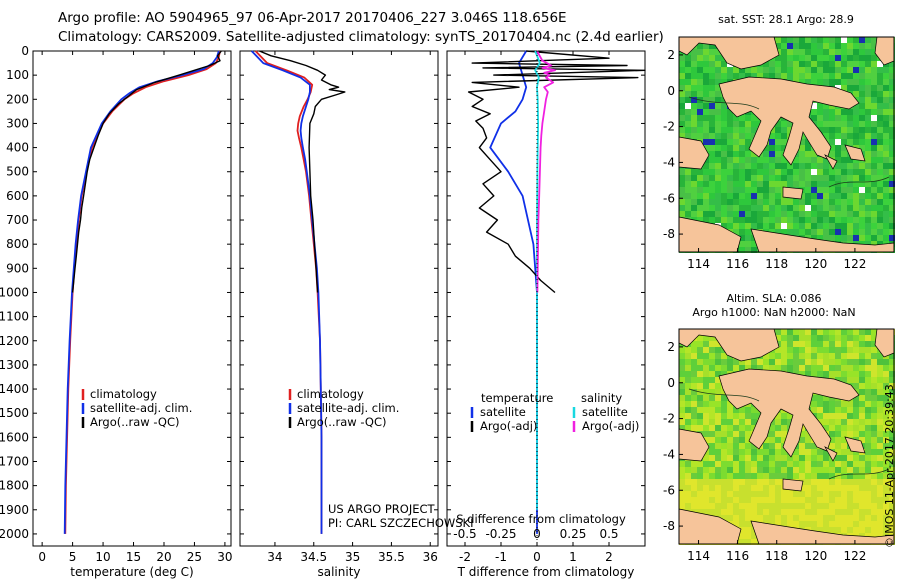  I want to click on sst-map-ytick-label: 0, so click(671, 91).